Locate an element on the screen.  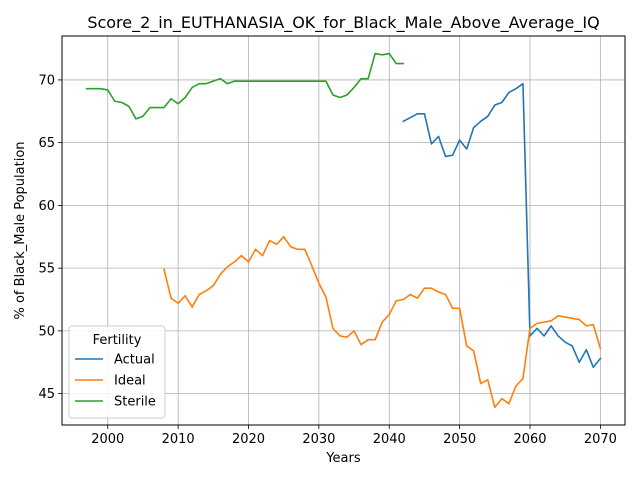
y-tick-label: 45 is located at coordinates (46, 394).